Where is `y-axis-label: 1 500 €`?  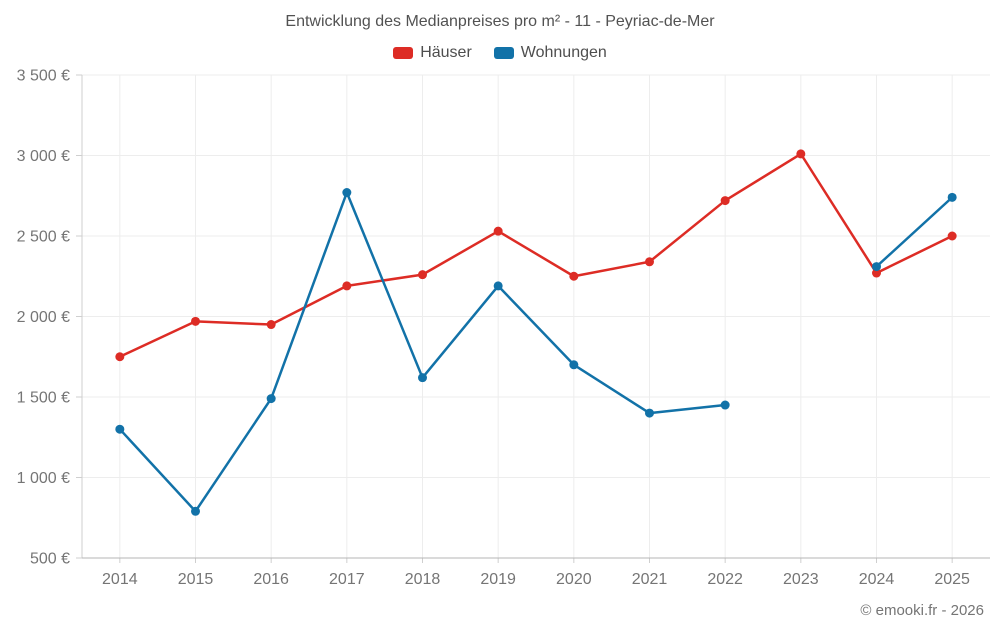
y-axis-label: 1 500 € is located at coordinates (43, 398).